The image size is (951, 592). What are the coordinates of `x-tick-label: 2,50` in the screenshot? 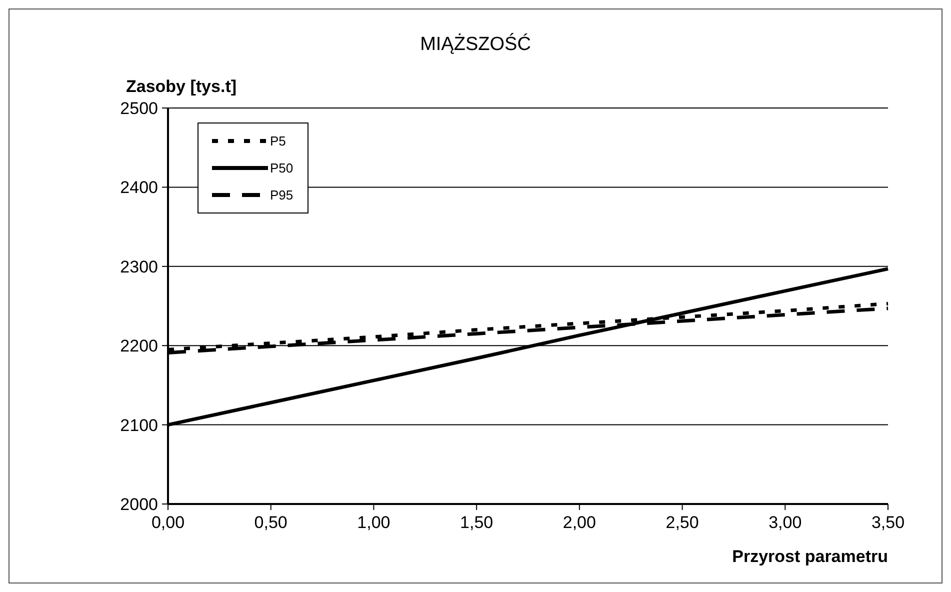 It's located at (682, 522).